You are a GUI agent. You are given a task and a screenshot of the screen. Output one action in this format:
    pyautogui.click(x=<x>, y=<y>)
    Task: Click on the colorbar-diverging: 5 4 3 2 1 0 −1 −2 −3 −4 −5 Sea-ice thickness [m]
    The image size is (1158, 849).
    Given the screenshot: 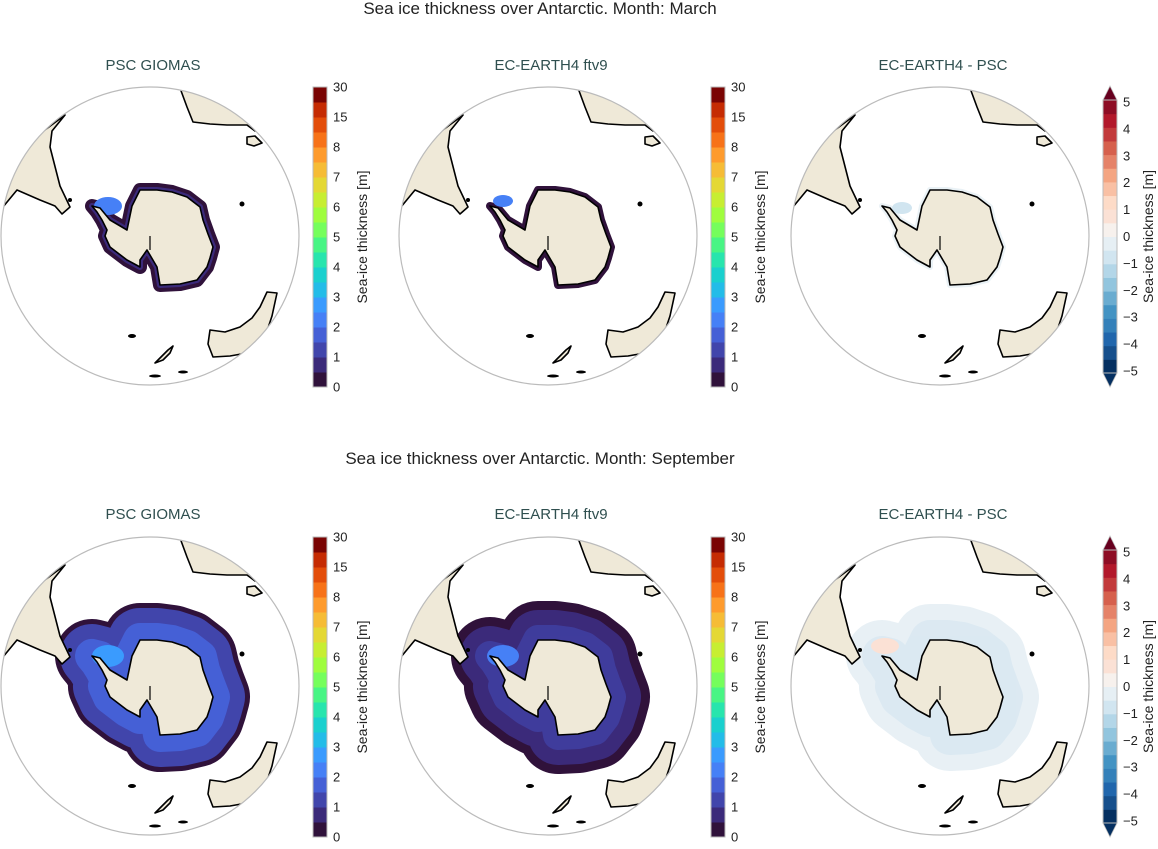 What is the action you would take?
    pyautogui.click(x=1129, y=686)
    